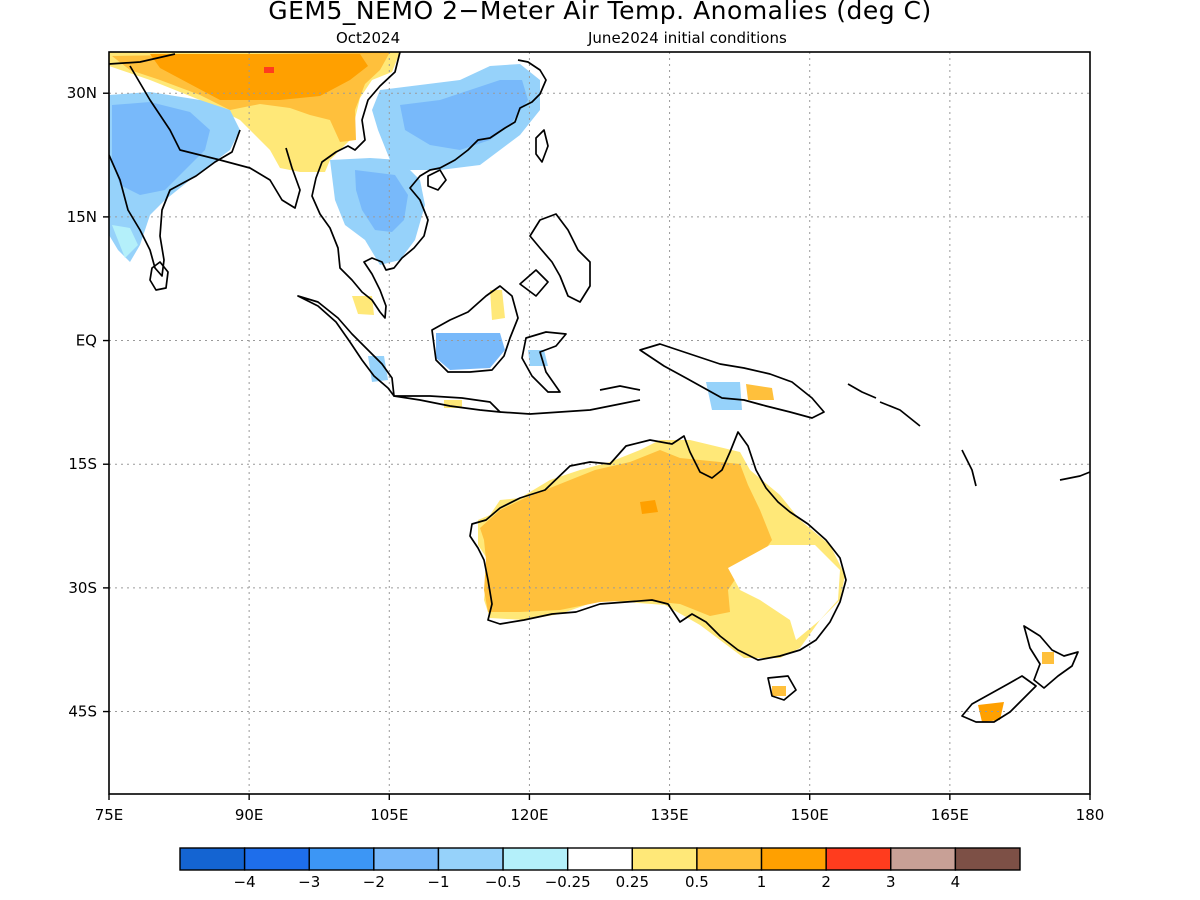  Describe the element at coordinates (1090, 815) in the screenshot. I see `lon-tick-label: 180` at that location.